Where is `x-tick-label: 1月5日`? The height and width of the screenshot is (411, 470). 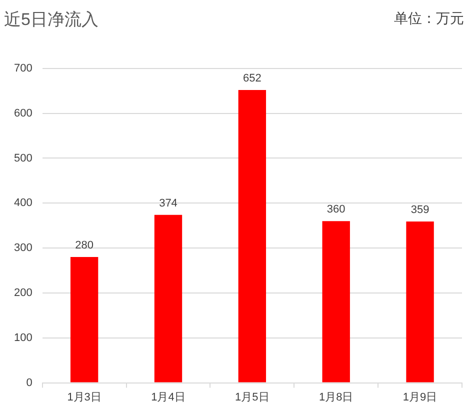 x-tick-label: 1月5日 is located at coordinates (252, 397).